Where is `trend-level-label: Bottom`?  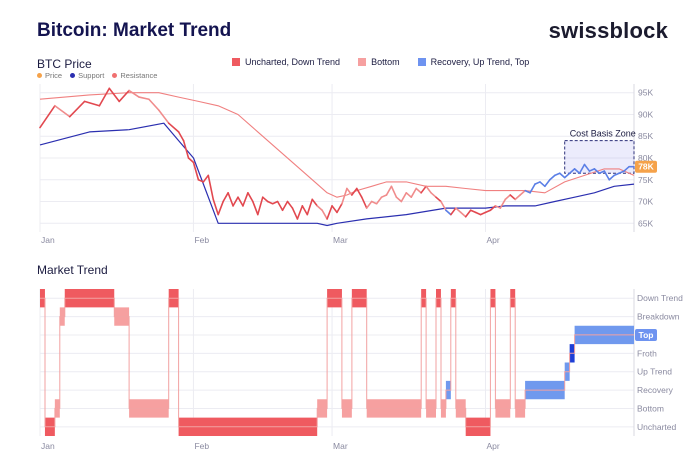
trend-level-label: Bottom is located at coordinates (650, 408).